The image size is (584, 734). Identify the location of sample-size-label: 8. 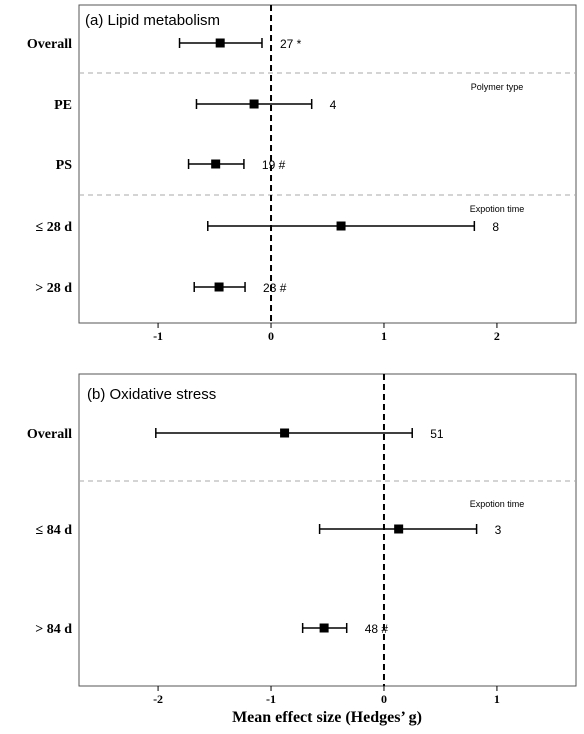
(495, 227).